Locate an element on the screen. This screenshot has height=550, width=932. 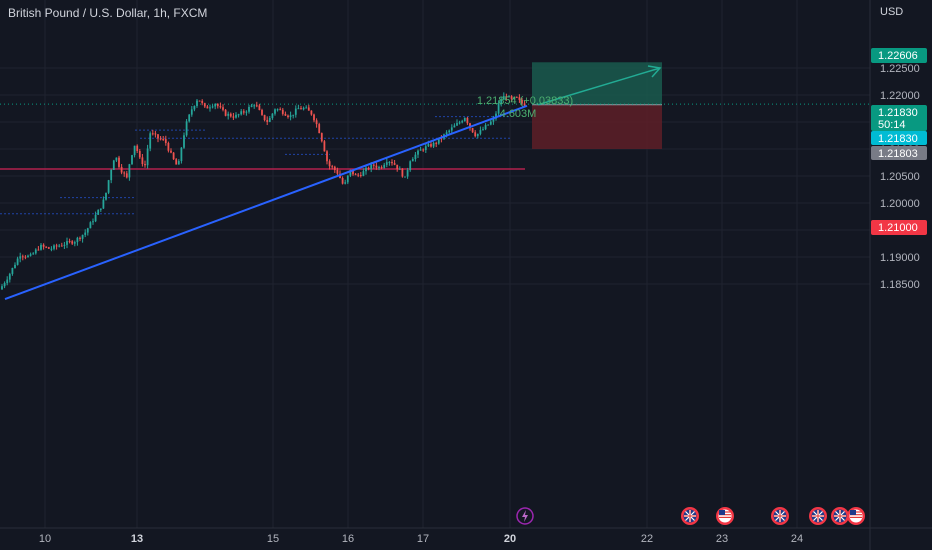
x-tick-label: 22 is located at coordinates (647, 539).